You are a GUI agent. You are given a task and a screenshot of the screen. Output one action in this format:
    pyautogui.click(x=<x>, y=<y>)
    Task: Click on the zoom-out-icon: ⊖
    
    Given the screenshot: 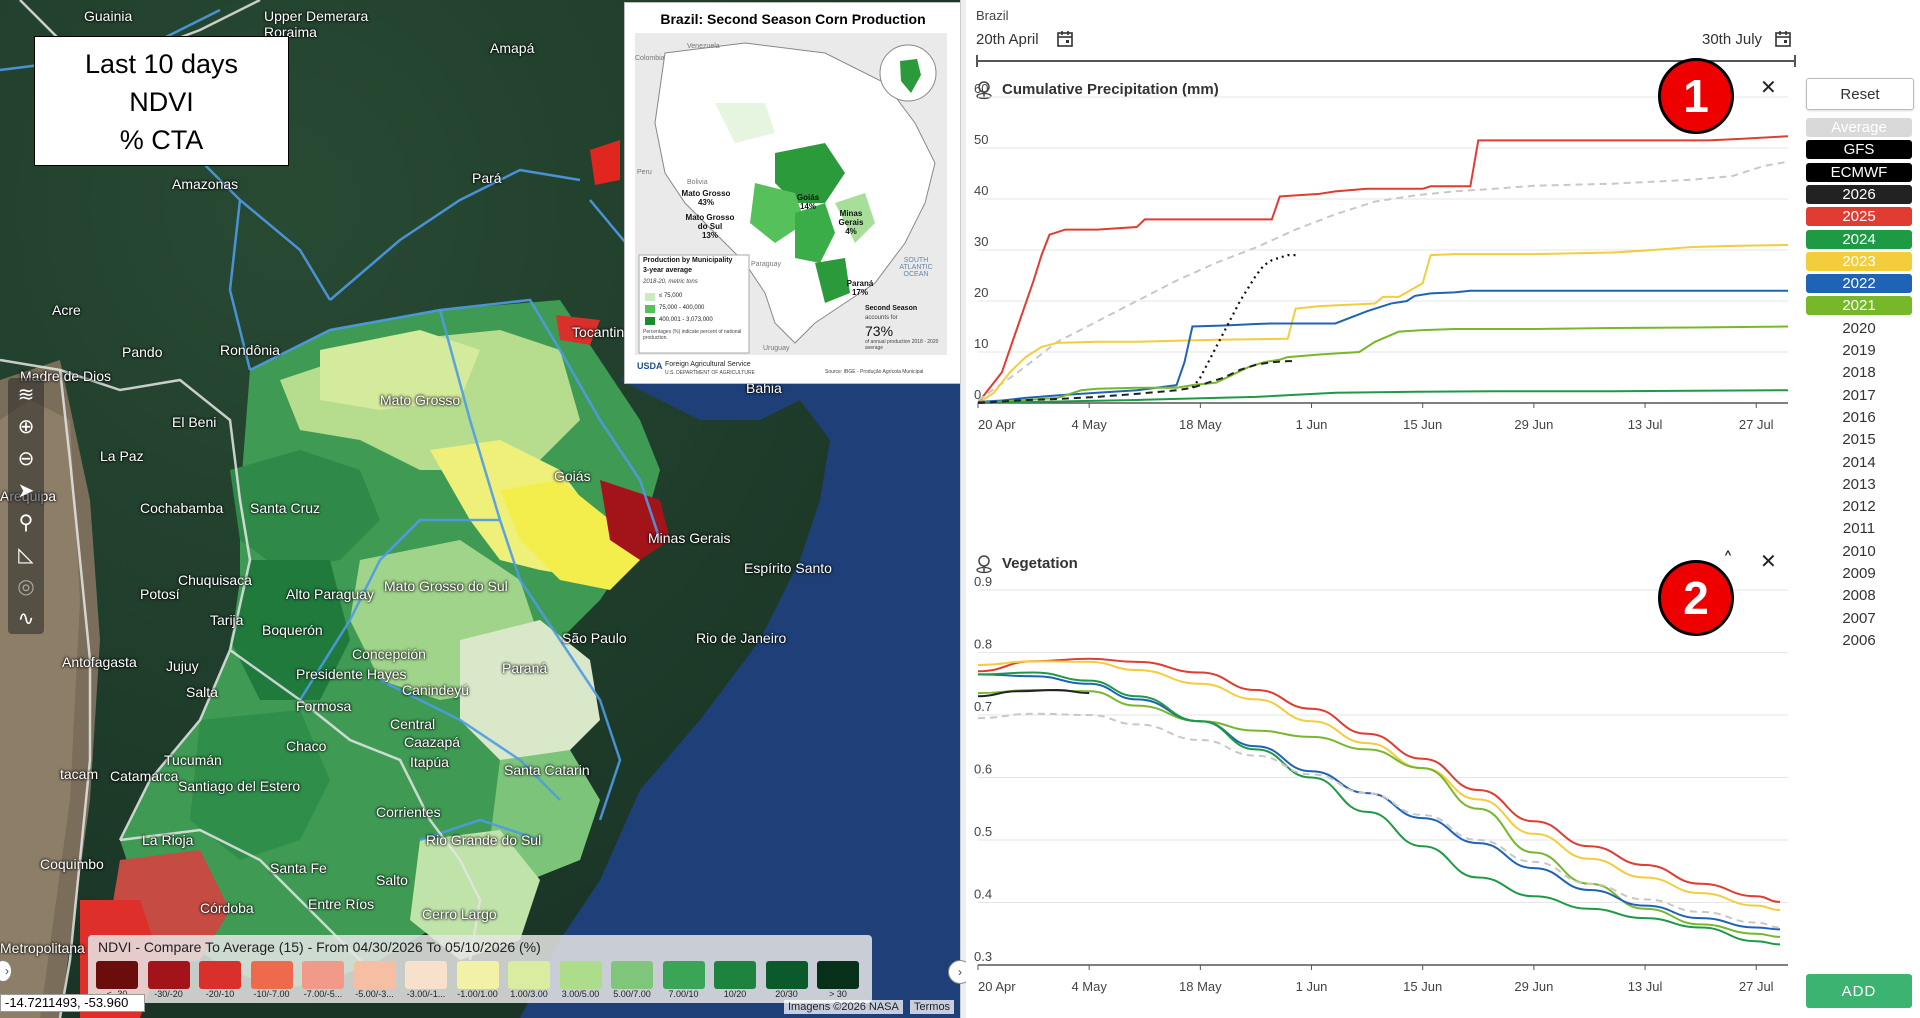 What is the action you would take?
    pyautogui.click(x=26, y=458)
    